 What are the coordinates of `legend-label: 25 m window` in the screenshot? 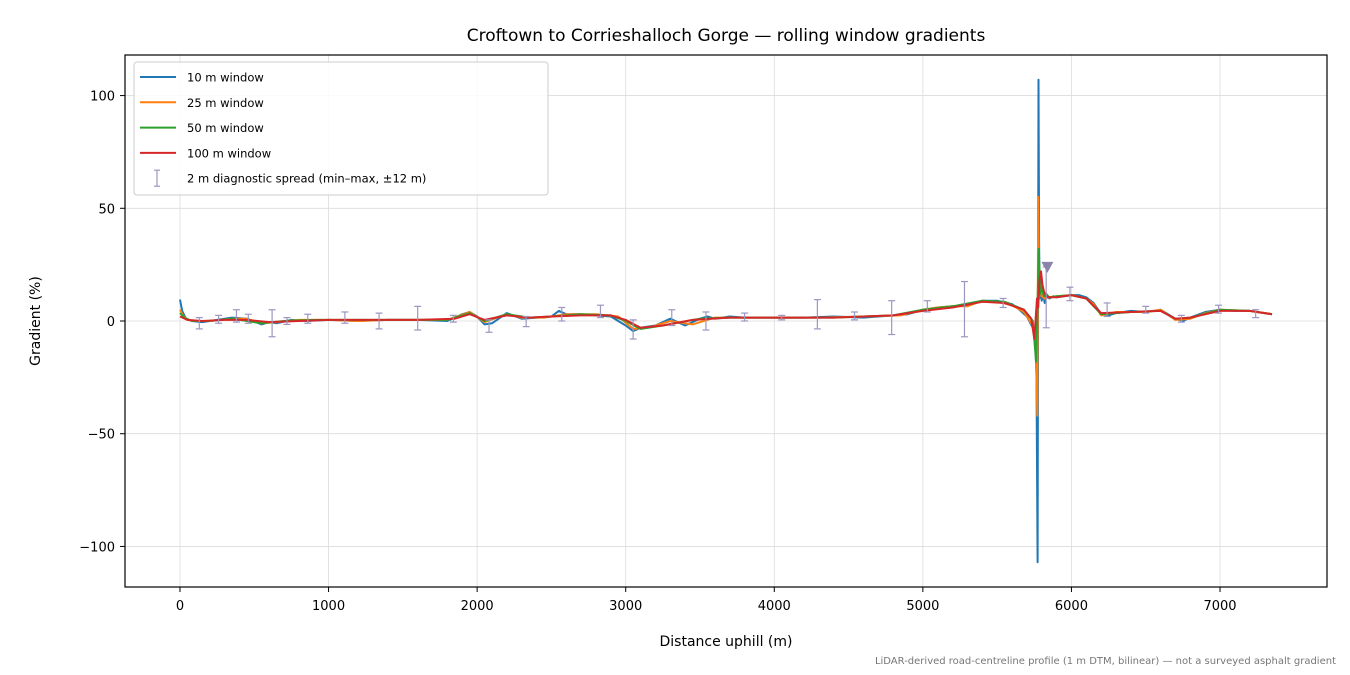 It's located at (225, 103).